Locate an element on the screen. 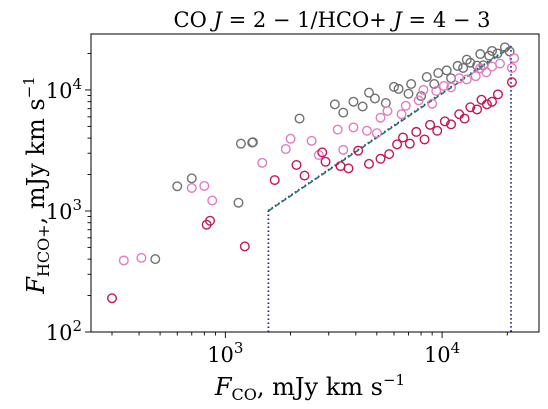 This screenshot has height=409, width=548. chart-title: CO J = 2 − 1/HCO+ J = 4 − 3 is located at coordinates (332, 20).